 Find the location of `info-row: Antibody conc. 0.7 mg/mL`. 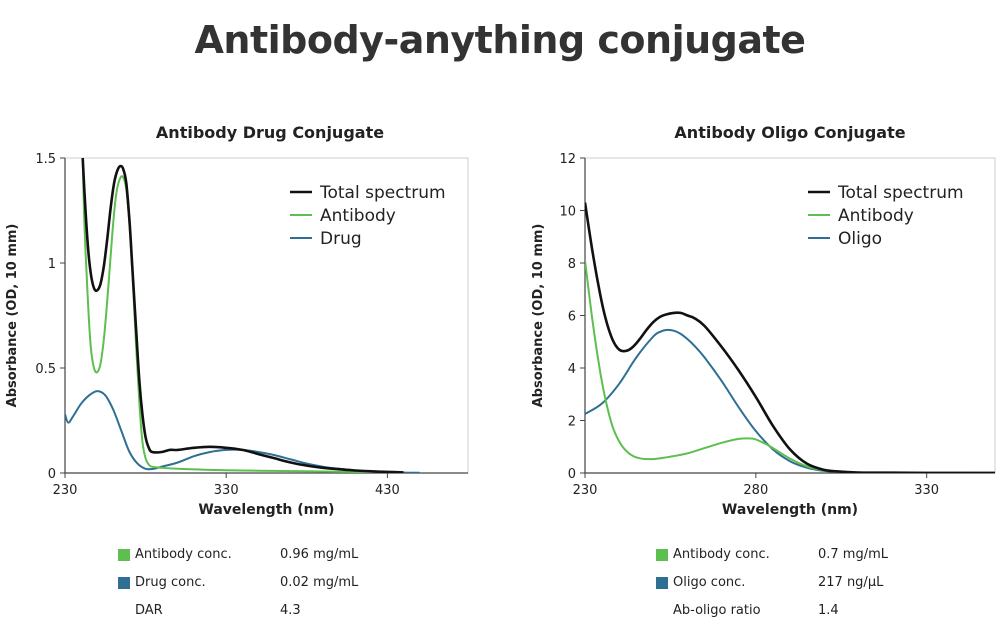

info-row: Antibody conc. 0.7 mg/mL is located at coordinates (821, 555).